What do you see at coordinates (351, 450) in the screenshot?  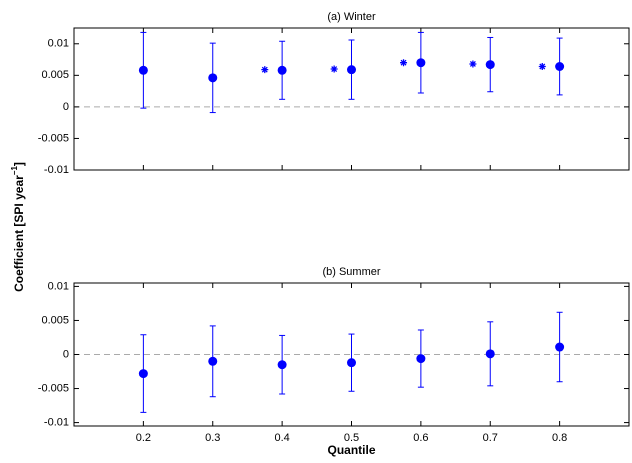 I see `x-axis-label: Quantile` at bounding box center [351, 450].